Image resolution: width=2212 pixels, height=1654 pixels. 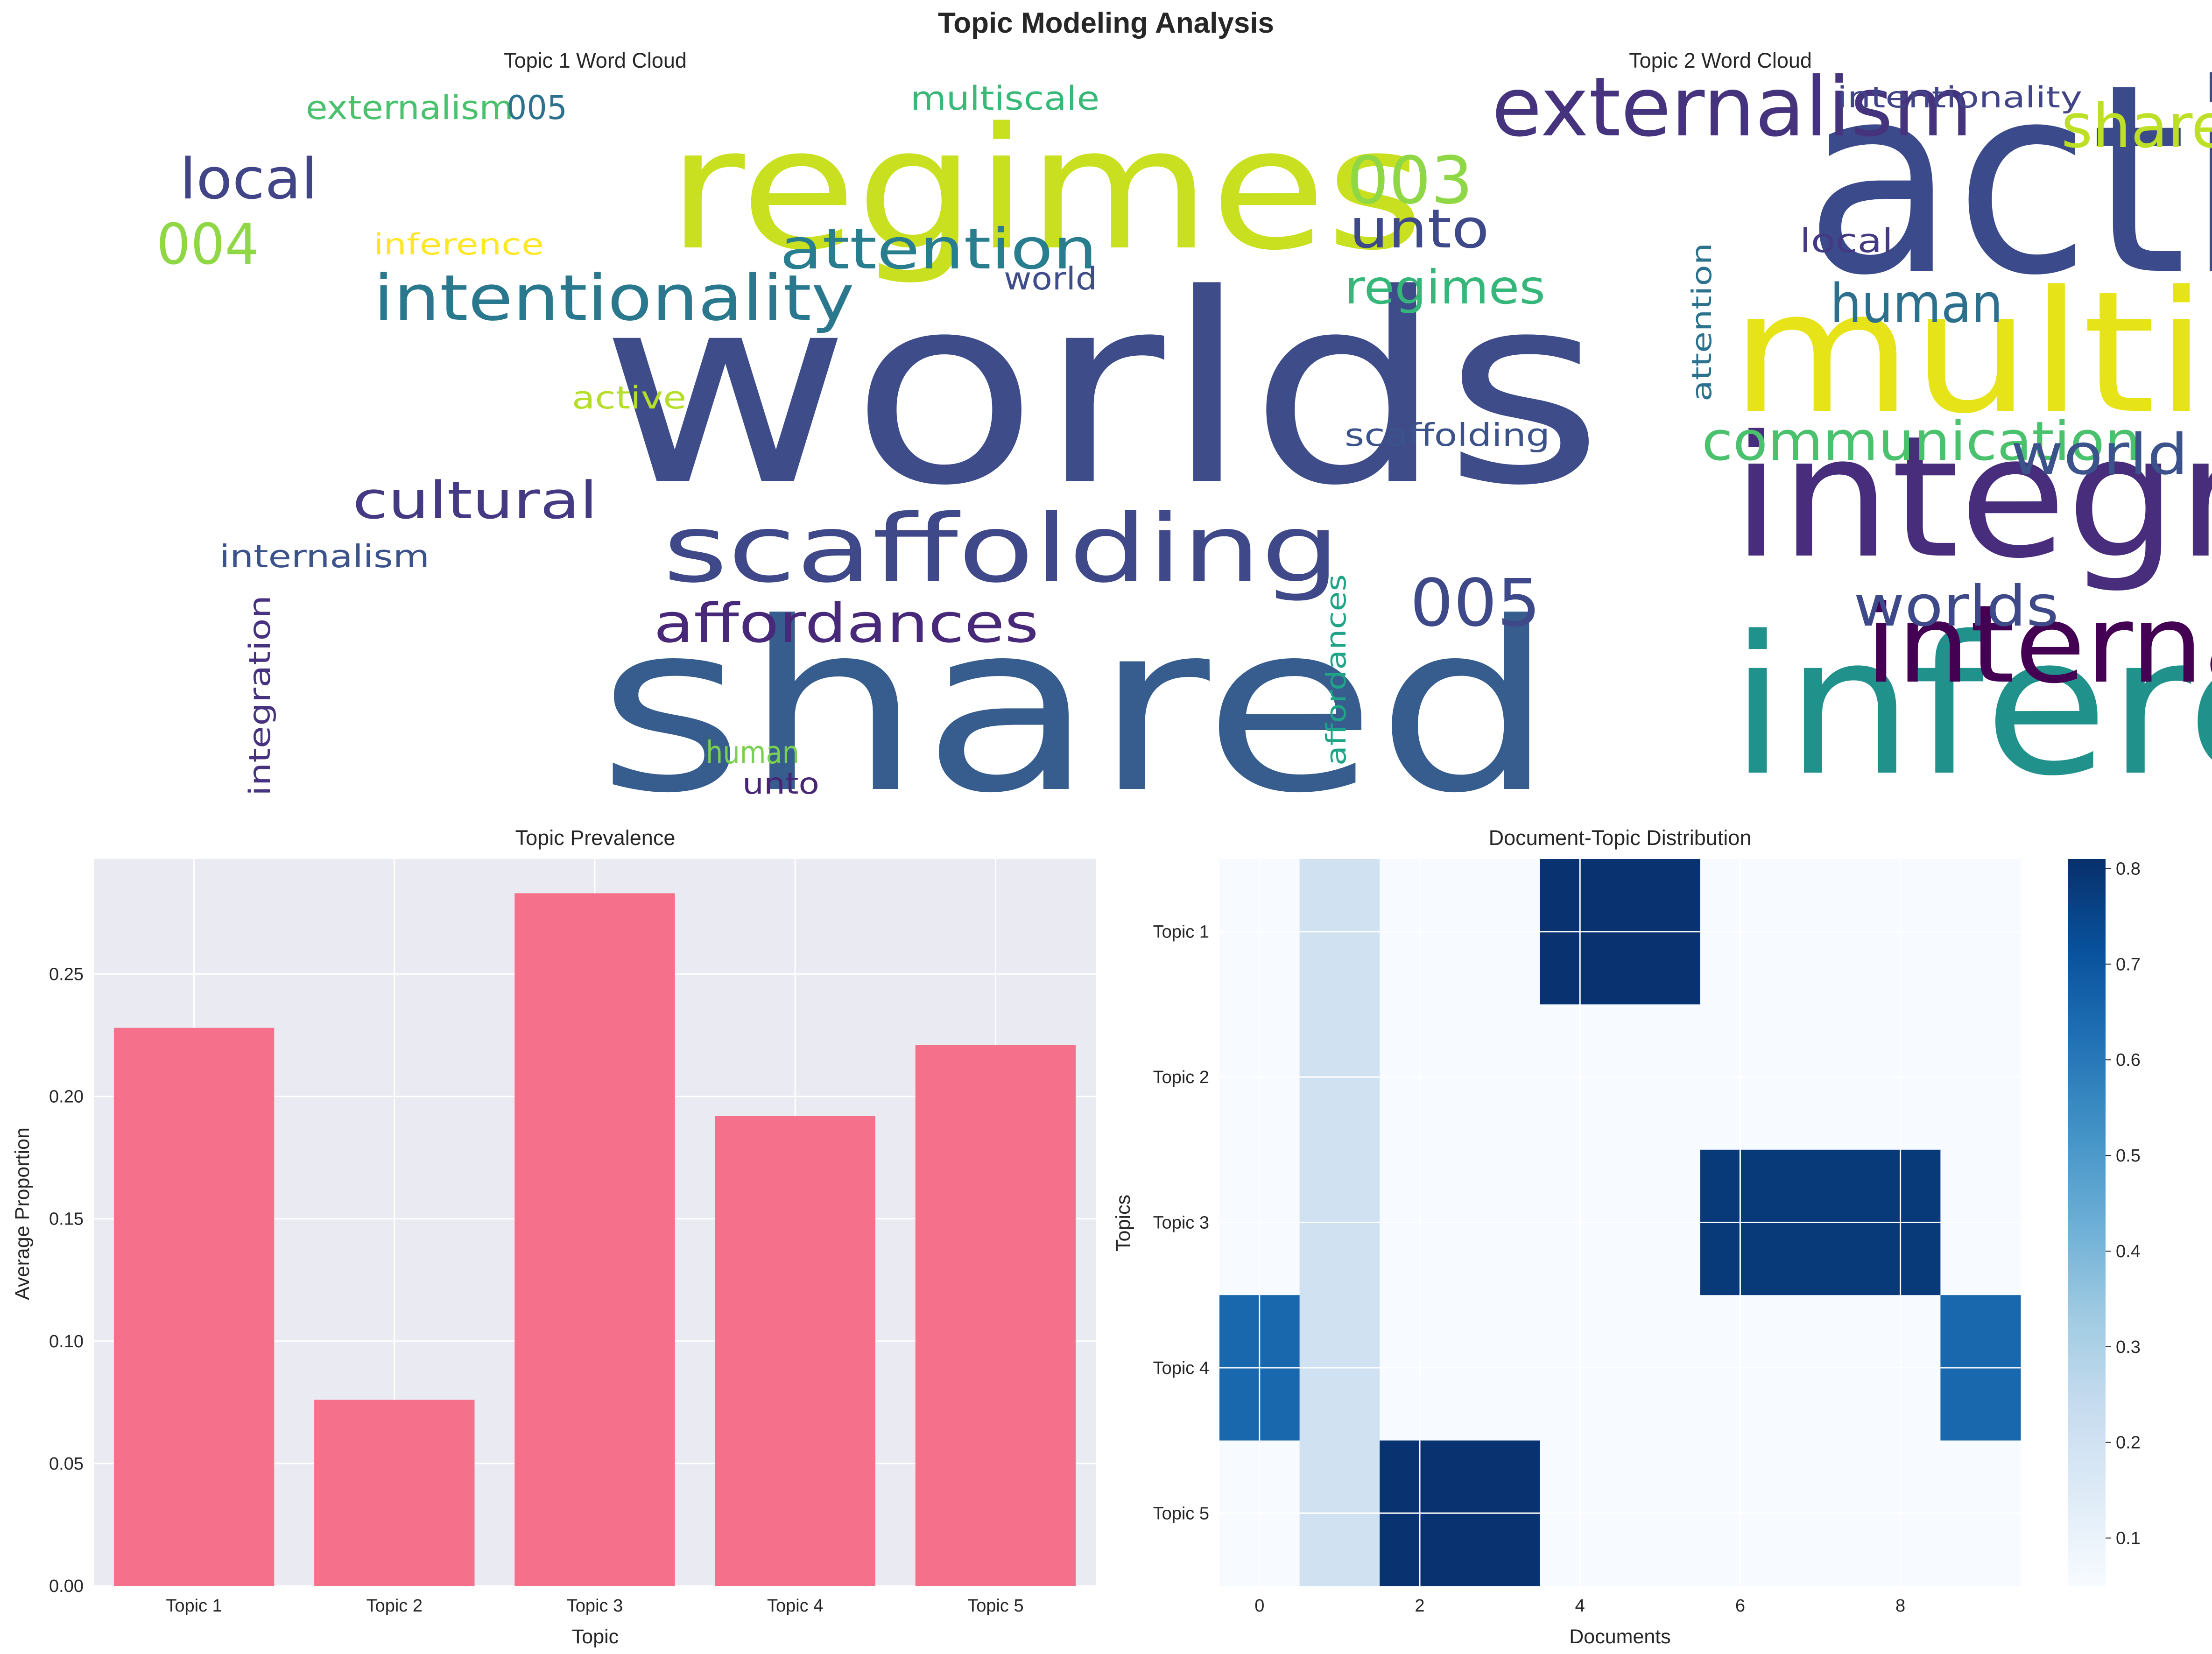 What do you see at coordinates (2128, 869) in the screenshot?
I see `colorbar-tick-label: 0.8` at bounding box center [2128, 869].